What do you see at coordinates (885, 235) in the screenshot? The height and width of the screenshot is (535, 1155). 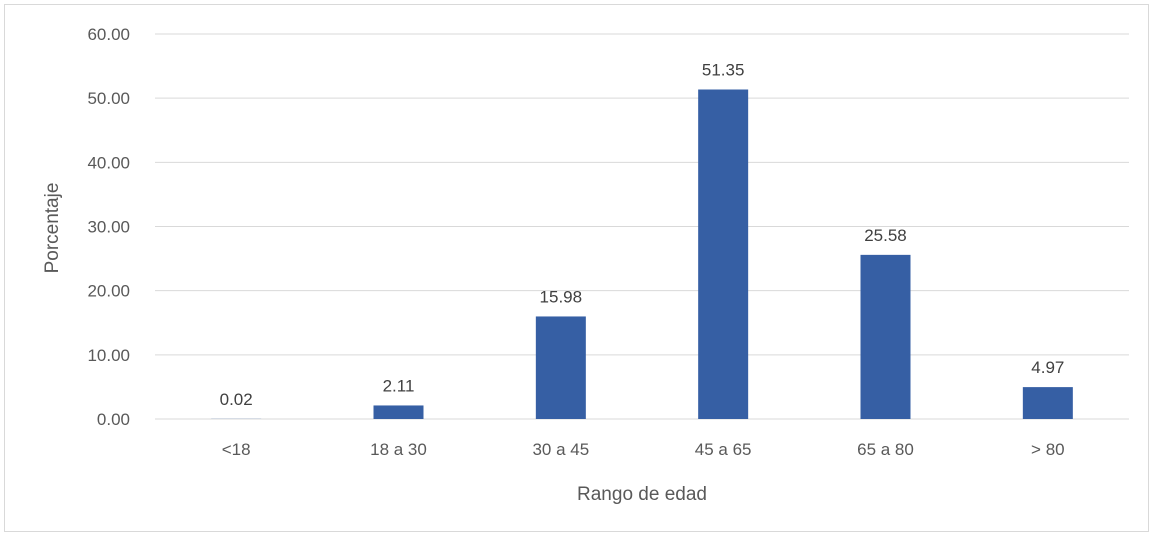 I see `data-label: 25.58` at bounding box center [885, 235].